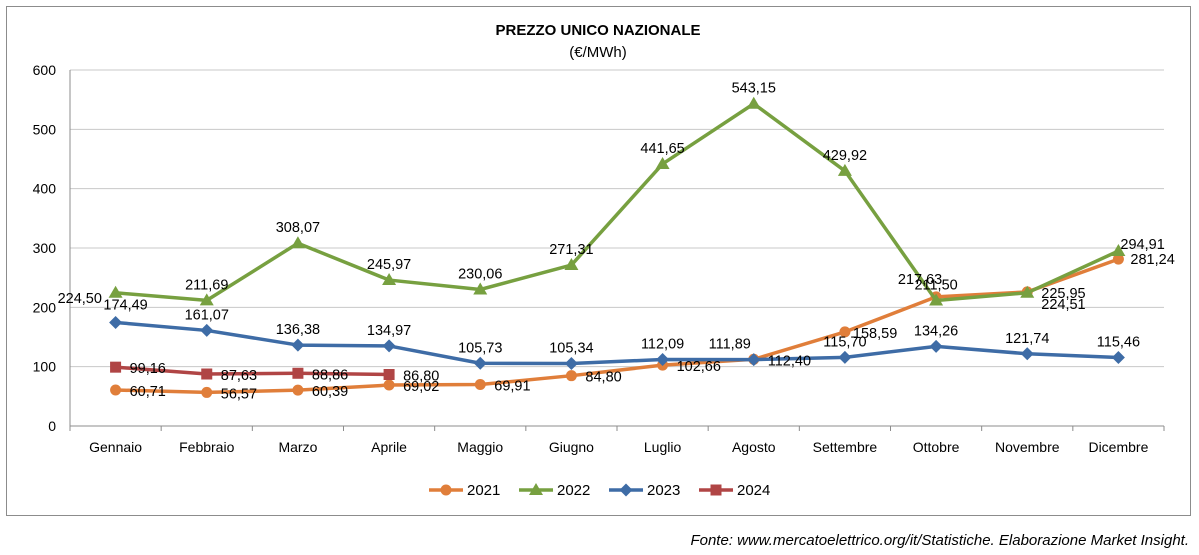 The height and width of the screenshot is (555, 1199). What do you see at coordinates (206, 447) in the screenshot?
I see `x-tick-label: Febbraio` at bounding box center [206, 447].